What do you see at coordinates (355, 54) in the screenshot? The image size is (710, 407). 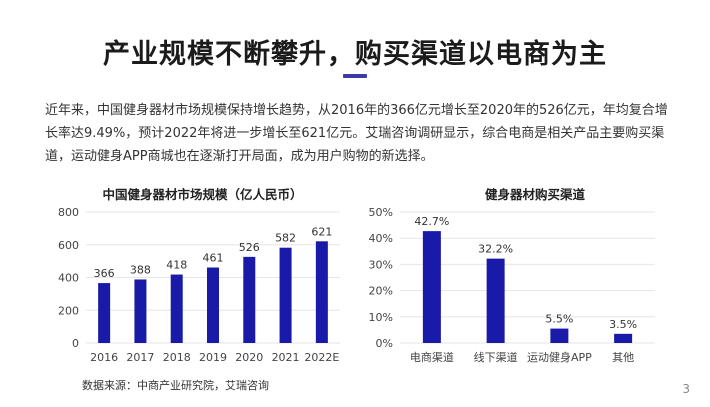 I see `page-title: 产业规模不断攀升，购买渠道以电商为主` at bounding box center [355, 54].